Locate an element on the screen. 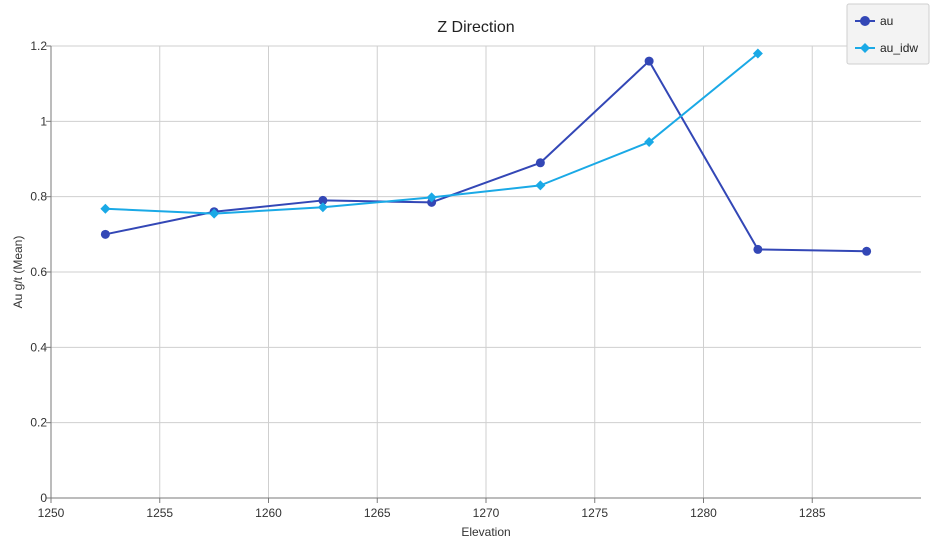 The height and width of the screenshot is (557, 934). legend-label-au: au is located at coordinates (886, 21).